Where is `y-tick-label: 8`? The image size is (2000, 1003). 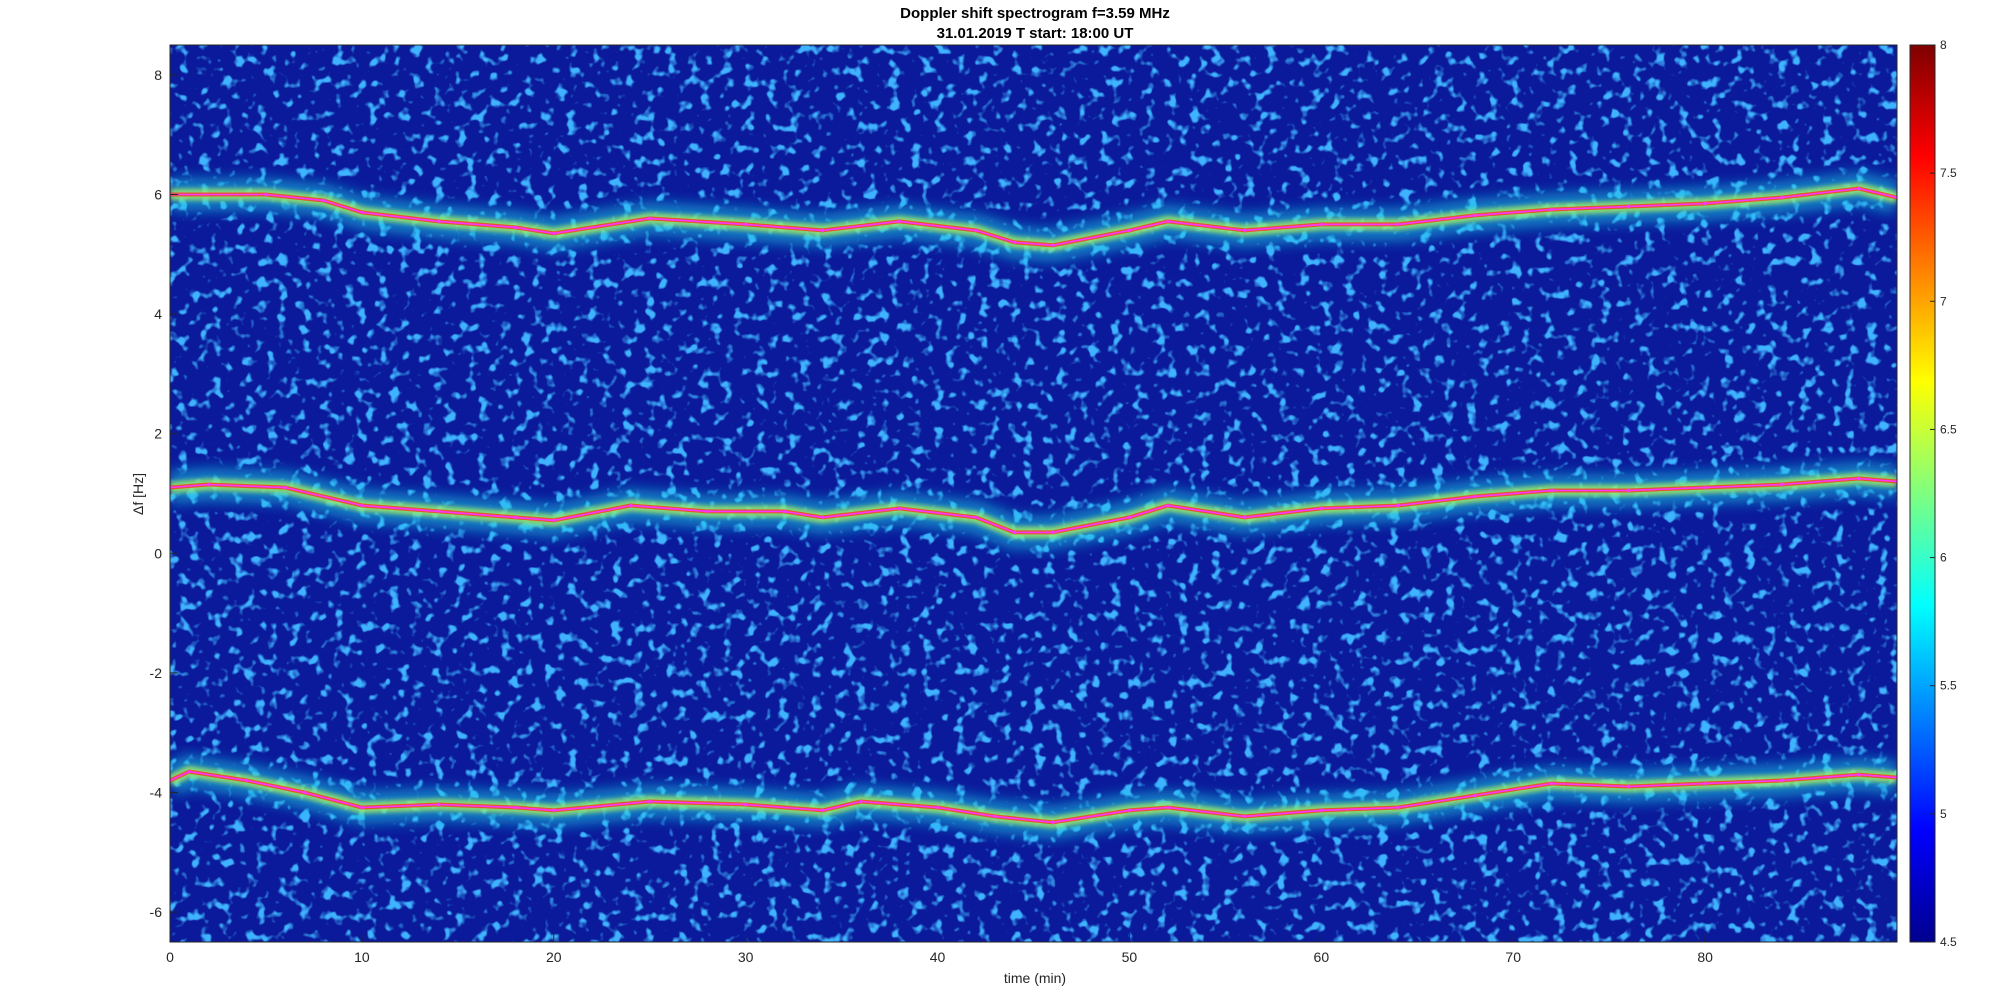
y-tick-label: 8 is located at coordinates (158, 75).